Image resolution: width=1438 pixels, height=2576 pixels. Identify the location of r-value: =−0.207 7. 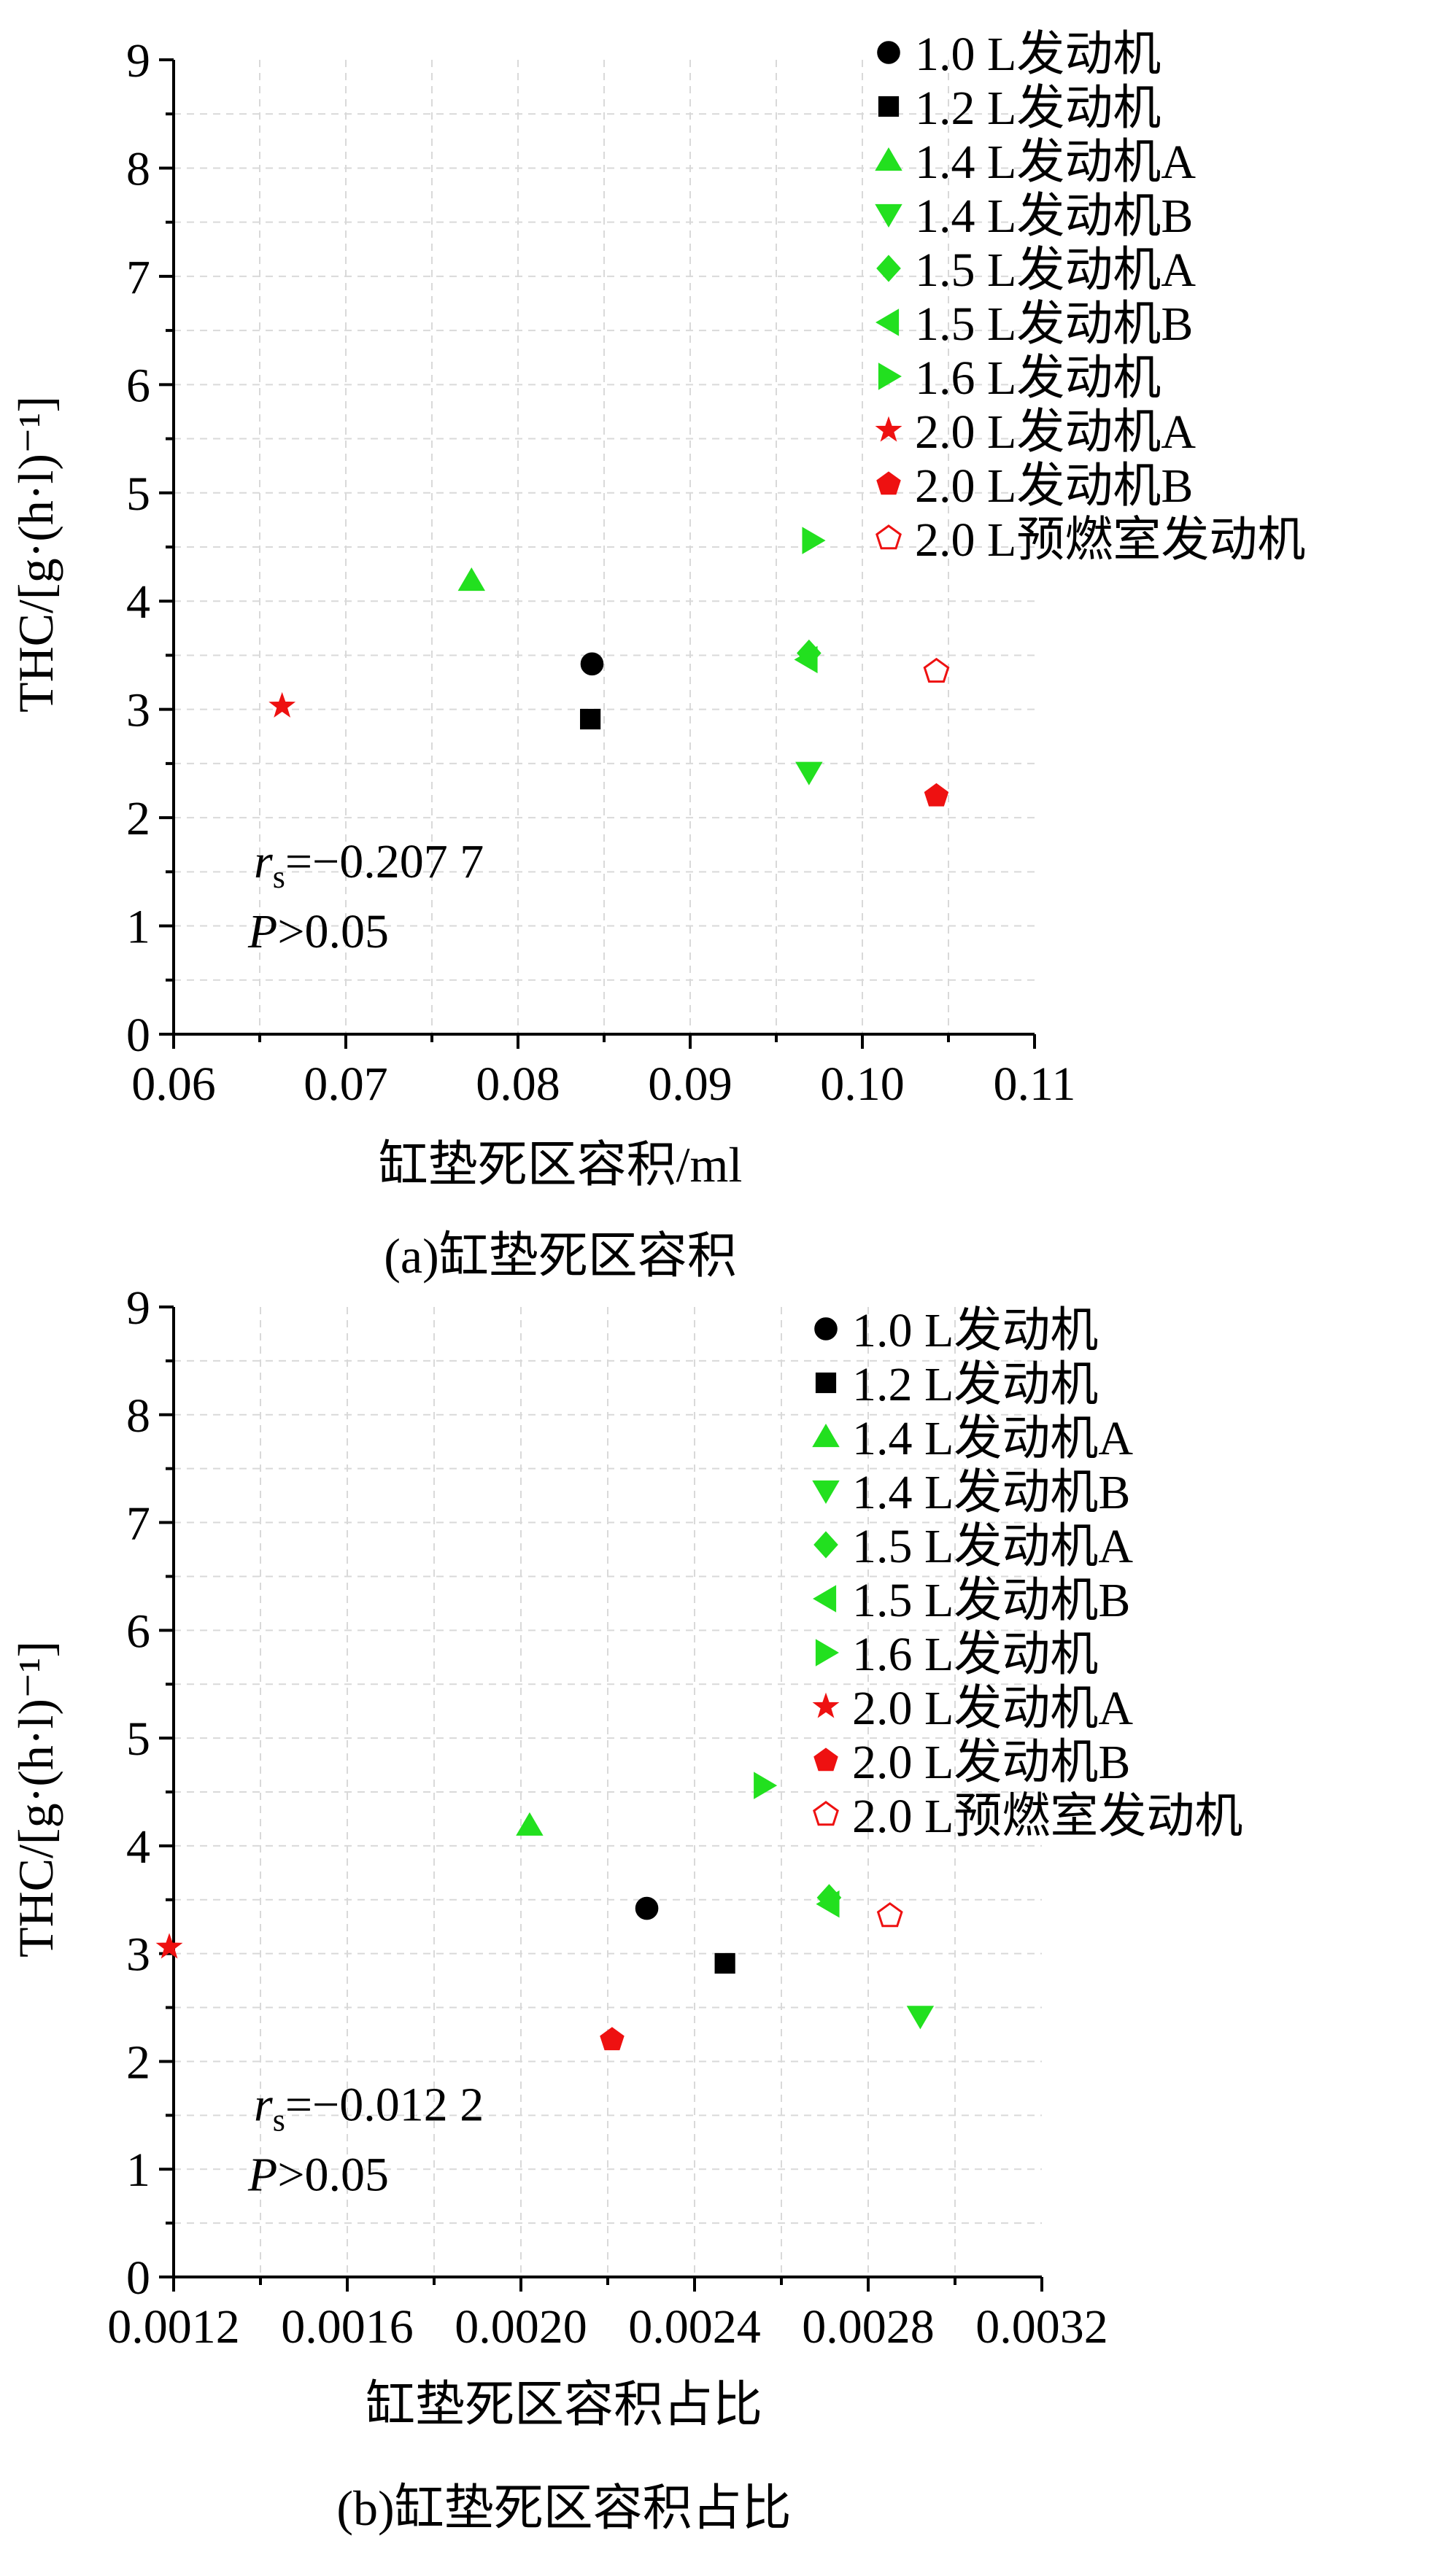
(384, 862).